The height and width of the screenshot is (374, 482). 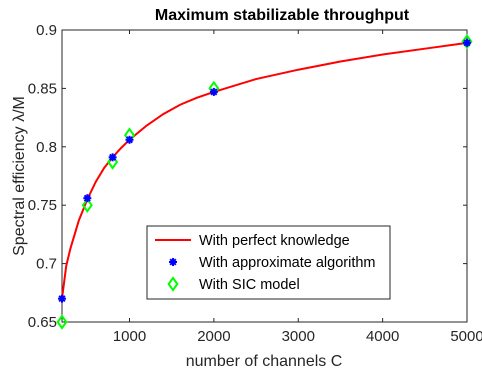 I want to click on legend-diamond-icon, so click(x=173, y=284).